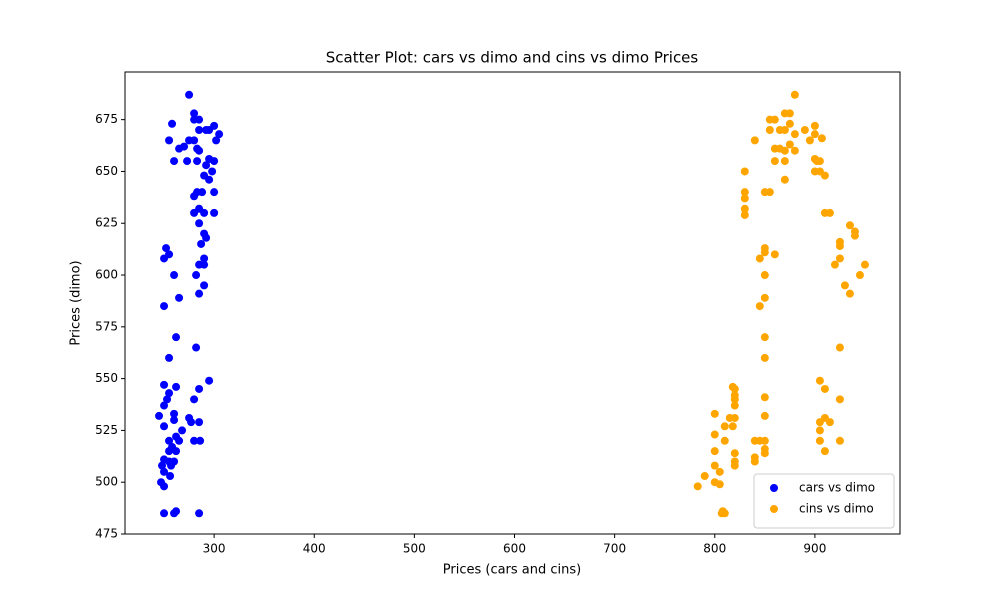 The image size is (1000, 600). Describe the element at coordinates (106, 326) in the screenshot. I see `y-tick-label: 575` at that location.